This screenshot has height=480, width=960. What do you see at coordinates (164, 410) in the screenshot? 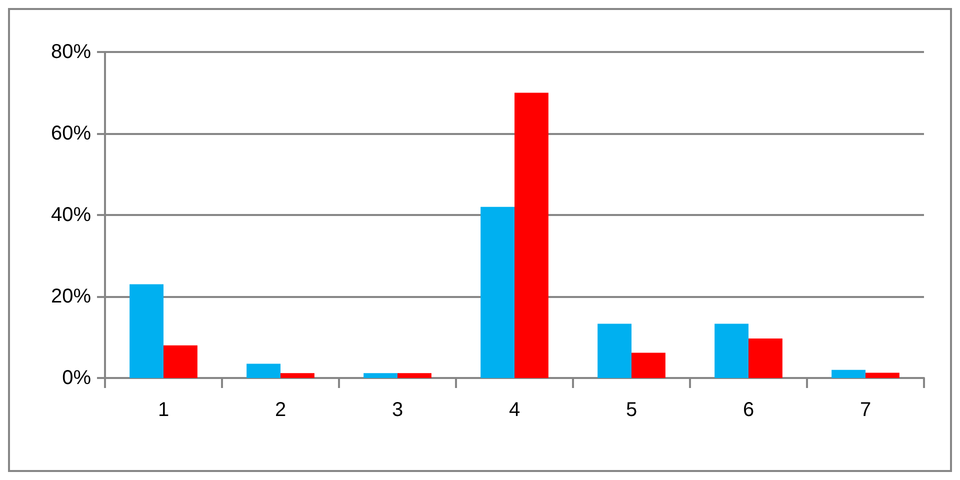
I see `x-tick-label: 1` at bounding box center [164, 410].